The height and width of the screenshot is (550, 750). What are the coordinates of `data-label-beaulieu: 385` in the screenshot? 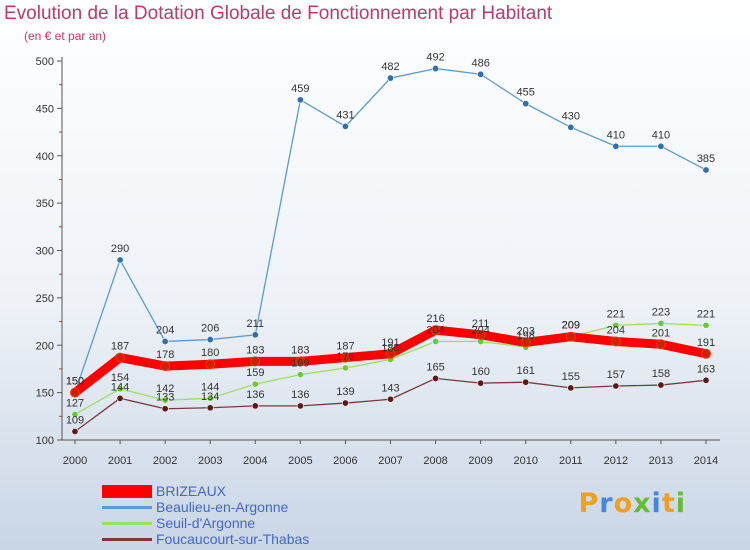 It's located at (706, 159).